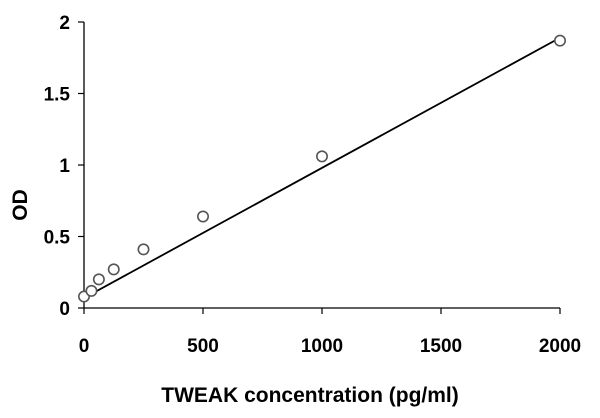 This screenshot has width=600, height=418. Describe the element at coordinates (64, 309) in the screenshot. I see `y-tick-label: 0` at that location.